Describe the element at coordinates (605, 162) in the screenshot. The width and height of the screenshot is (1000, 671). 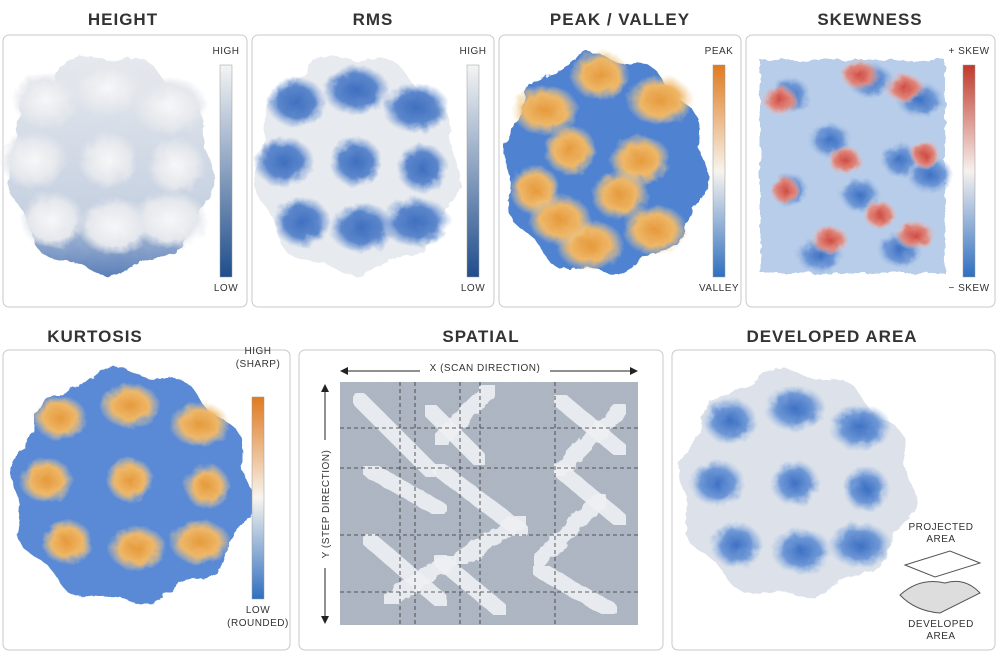
I see `peak-valley-surface` at that location.